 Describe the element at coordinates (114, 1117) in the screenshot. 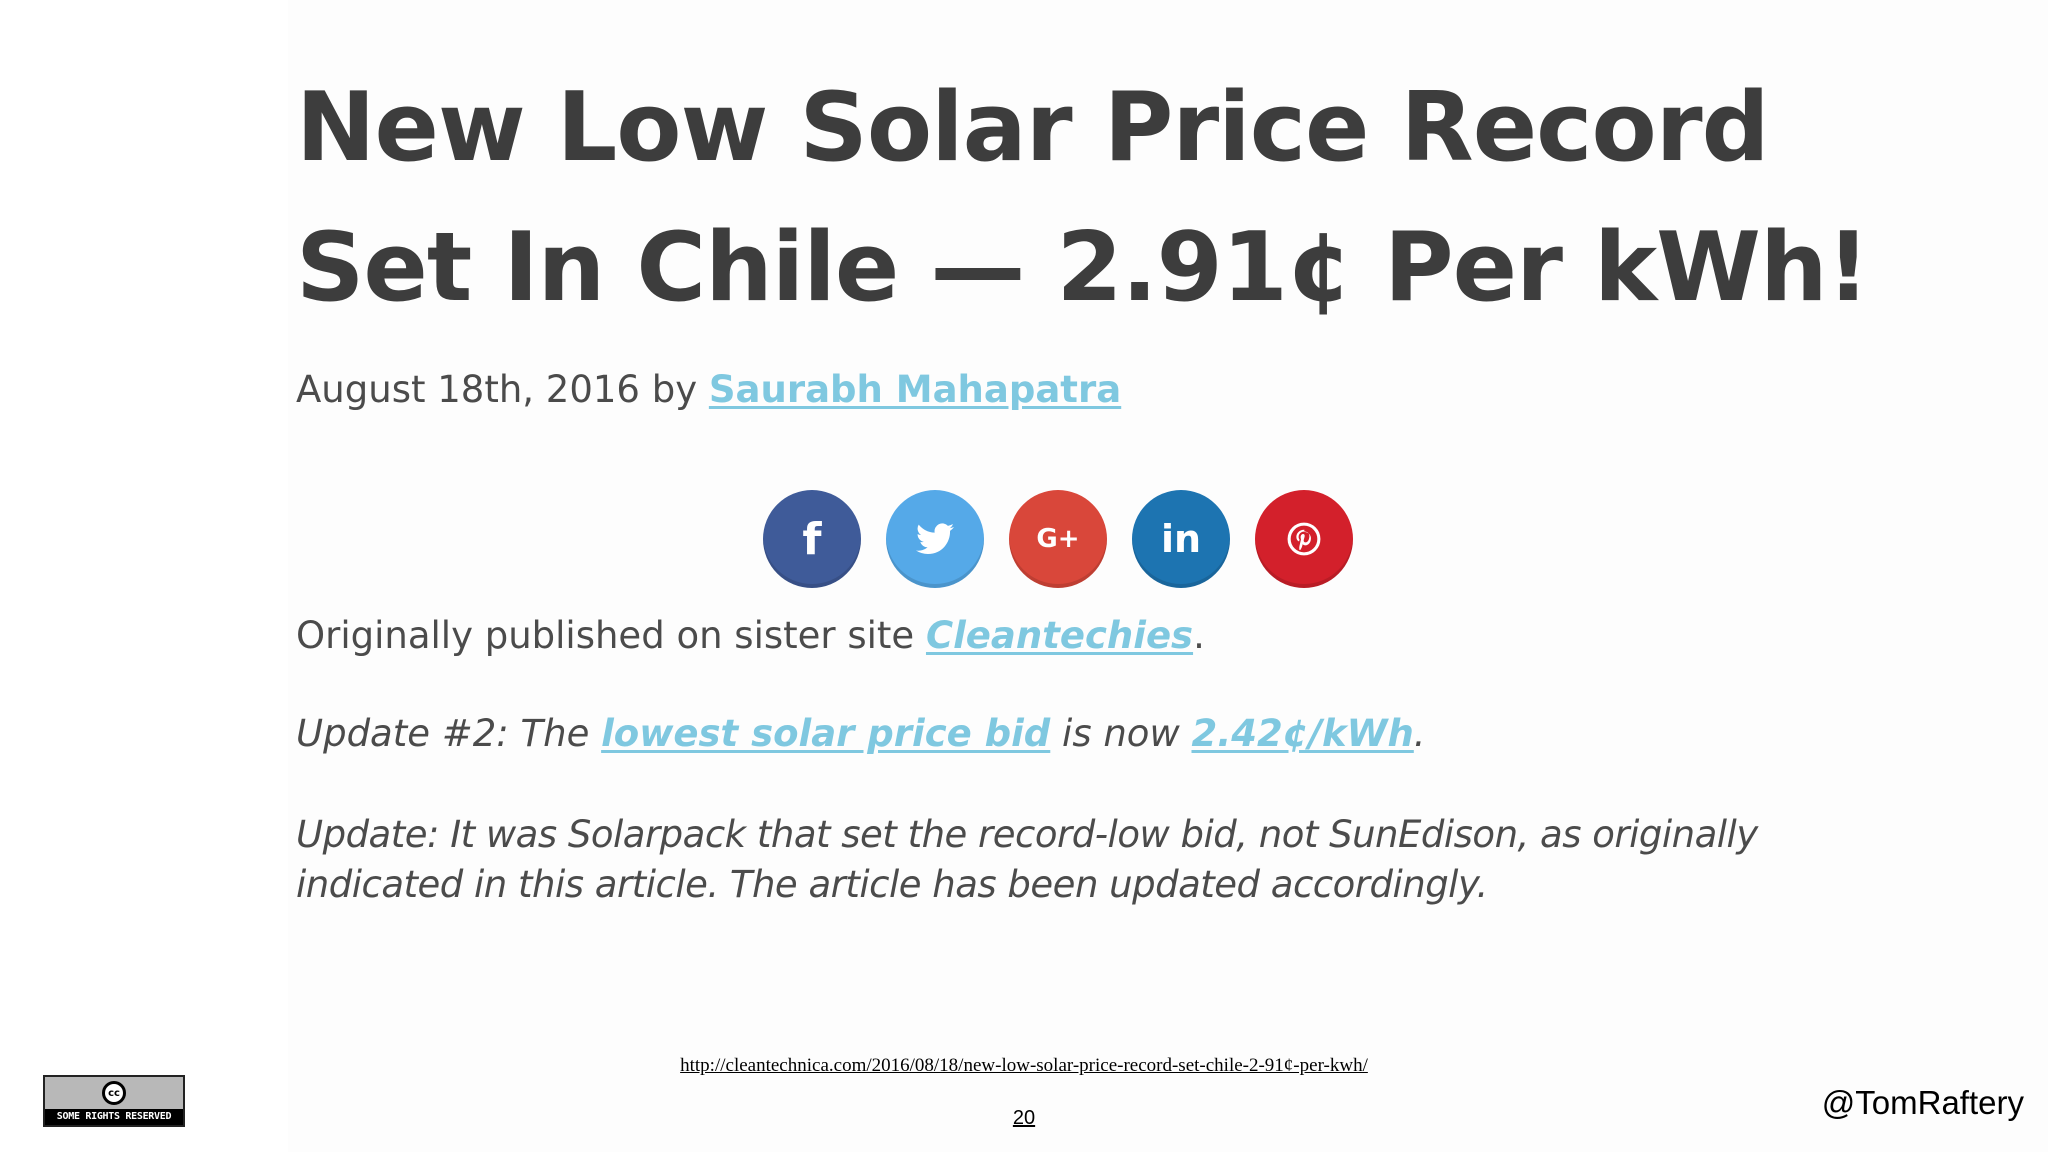

I see `cc-license-text: SOME RIGHTS RESERVED` at that location.